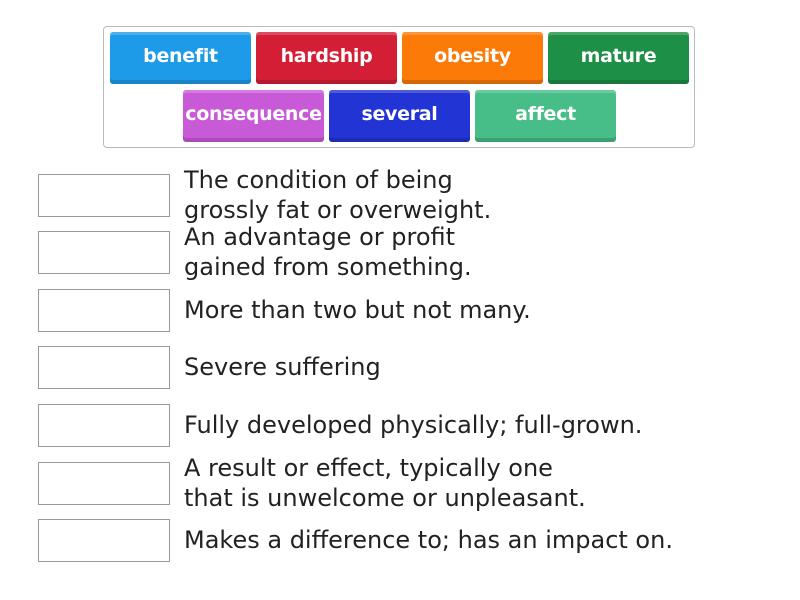  Describe the element at coordinates (618, 58) in the screenshot. I see `word-tile-mature: mature` at that location.